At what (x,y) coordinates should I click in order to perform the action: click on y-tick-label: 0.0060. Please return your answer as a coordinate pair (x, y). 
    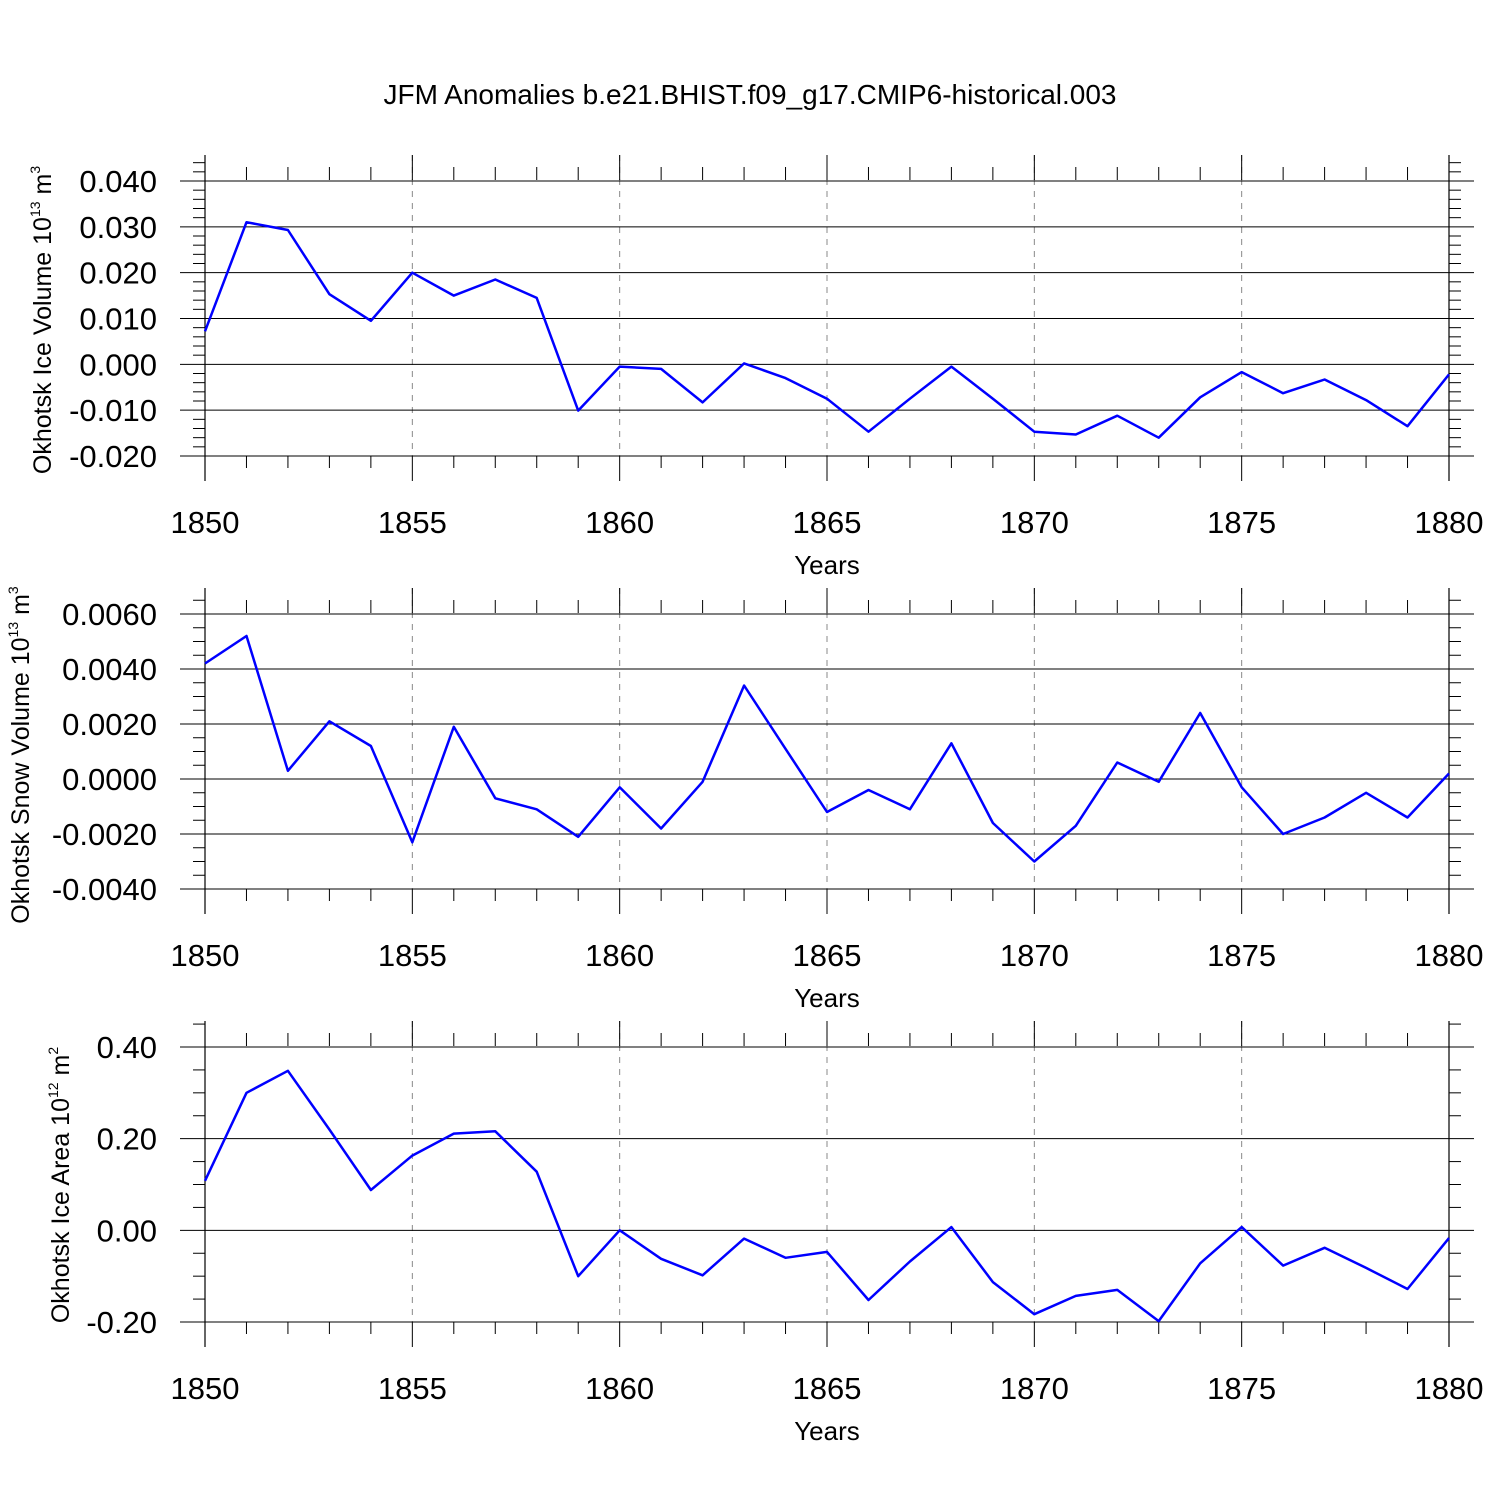
    Looking at the image, I should click on (109, 614).